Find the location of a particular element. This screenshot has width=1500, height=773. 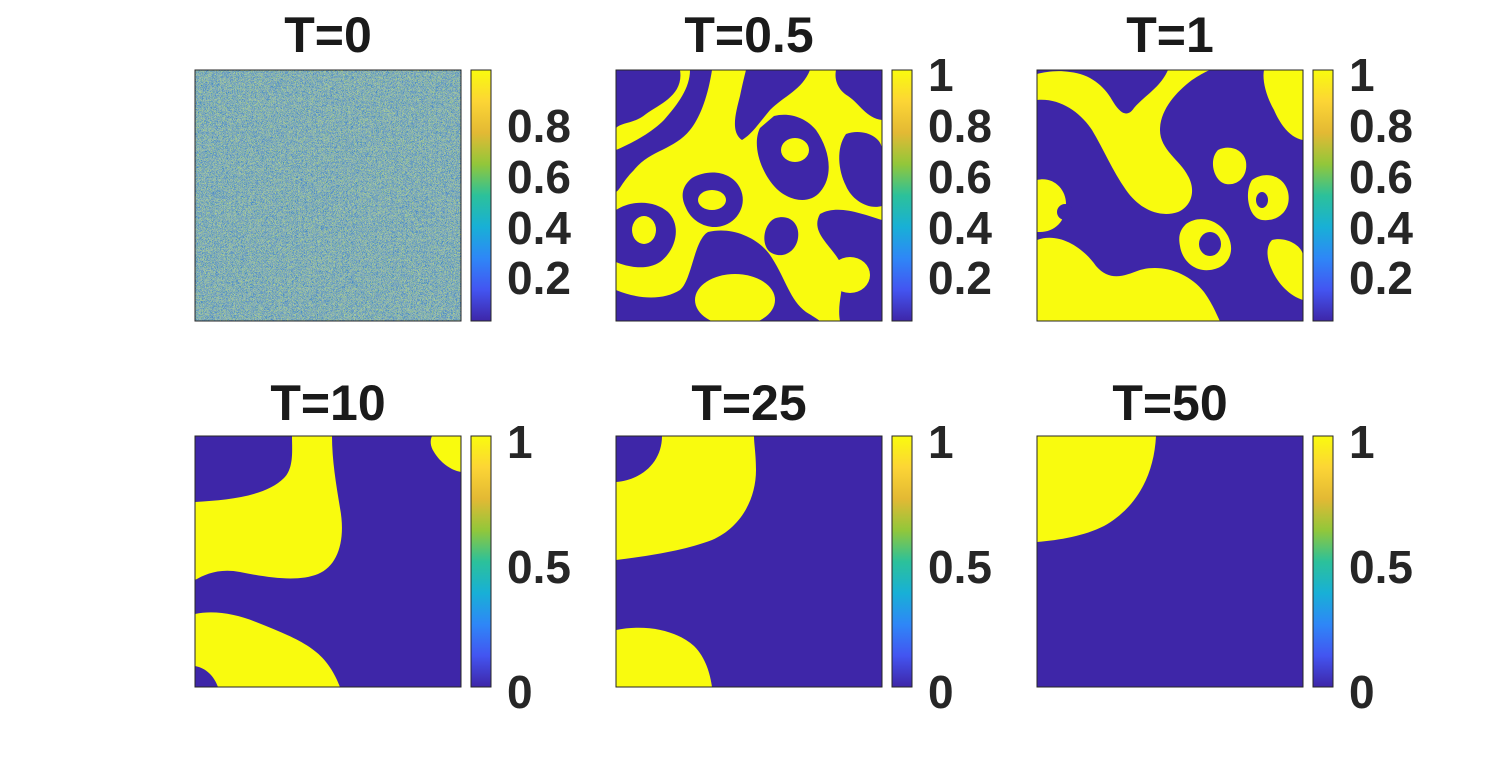

panel-title: T=1 is located at coordinates (1170, 35).